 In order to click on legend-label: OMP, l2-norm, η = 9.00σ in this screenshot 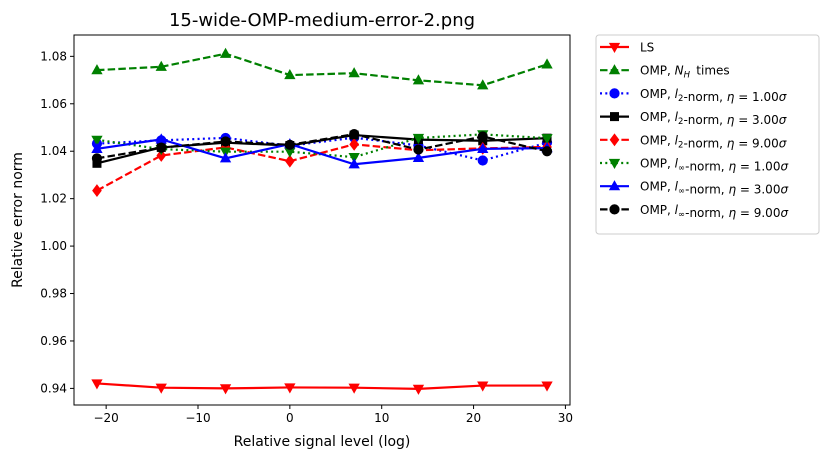, I will do `click(713, 141)`.